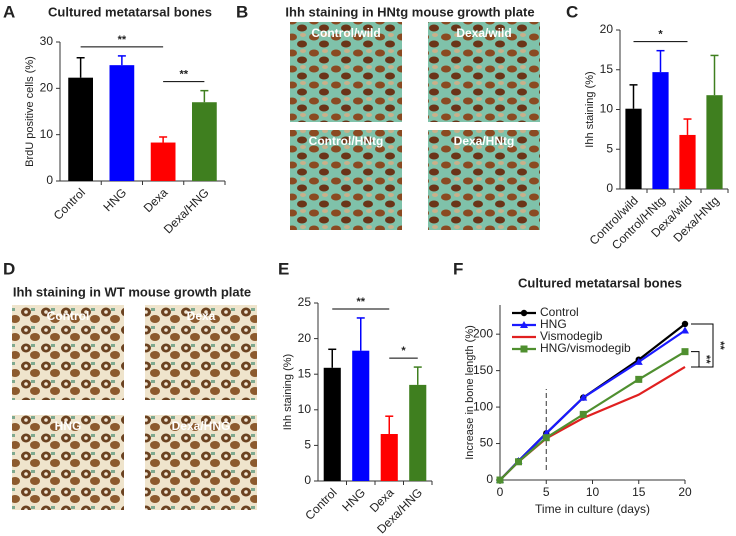  I want to click on panel-letter: D, so click(9, 268).